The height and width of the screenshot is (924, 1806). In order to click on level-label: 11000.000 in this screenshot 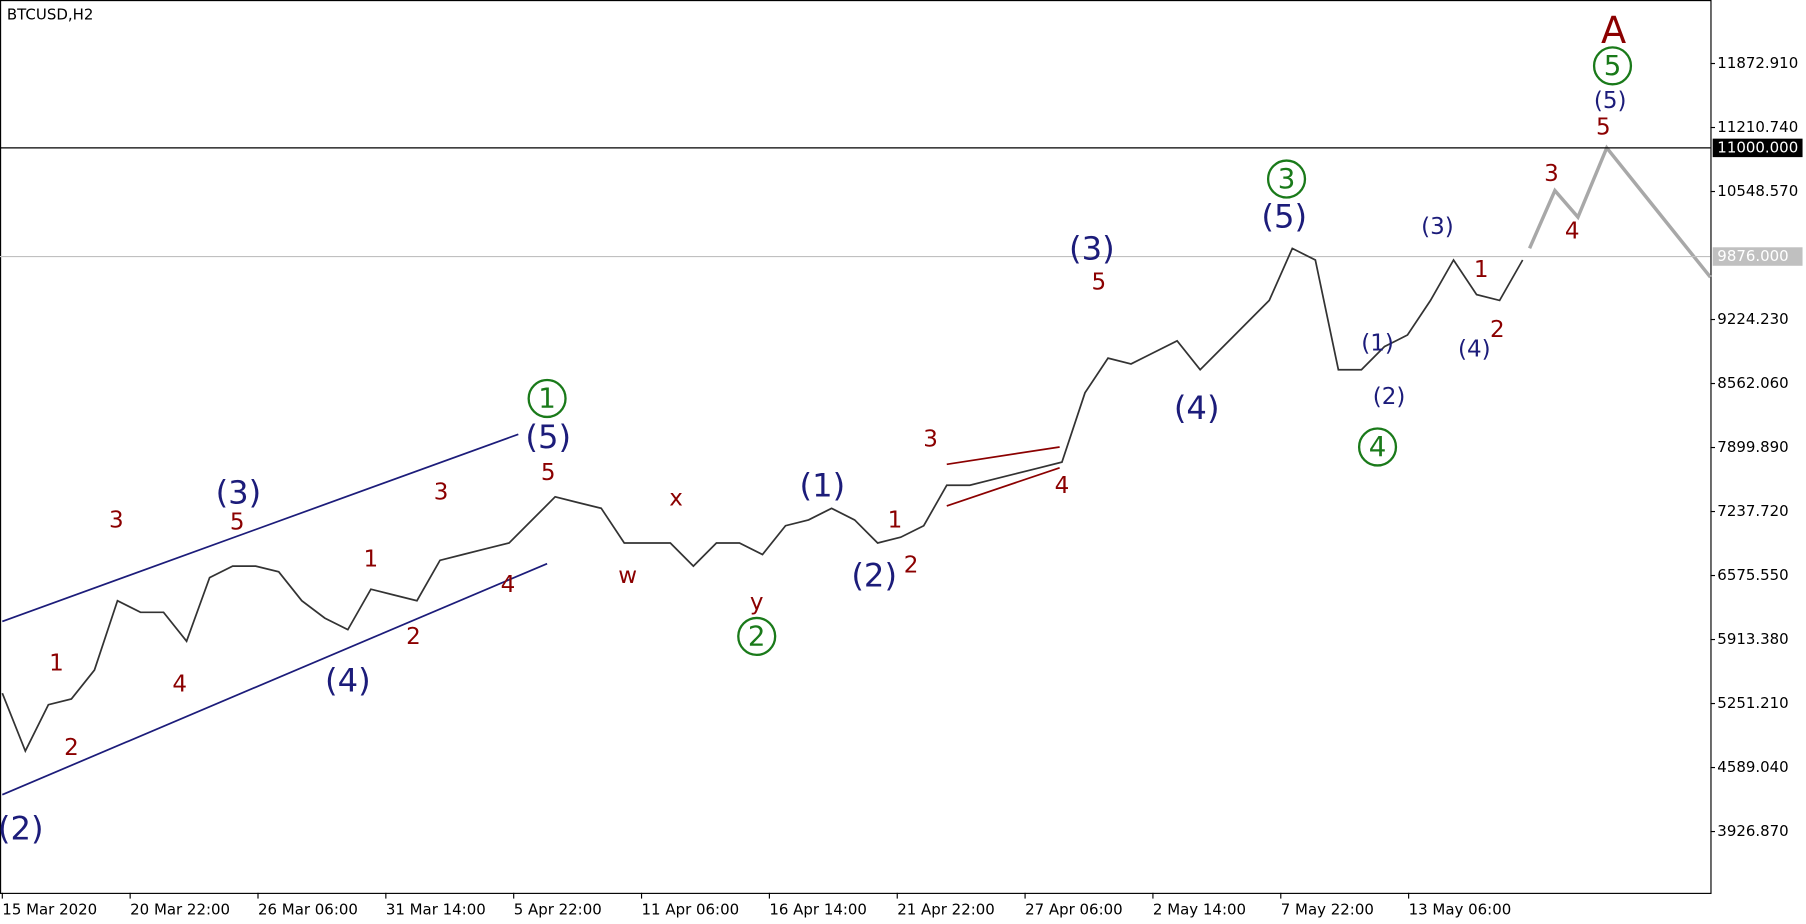, I will do `click(1757, 147)`.